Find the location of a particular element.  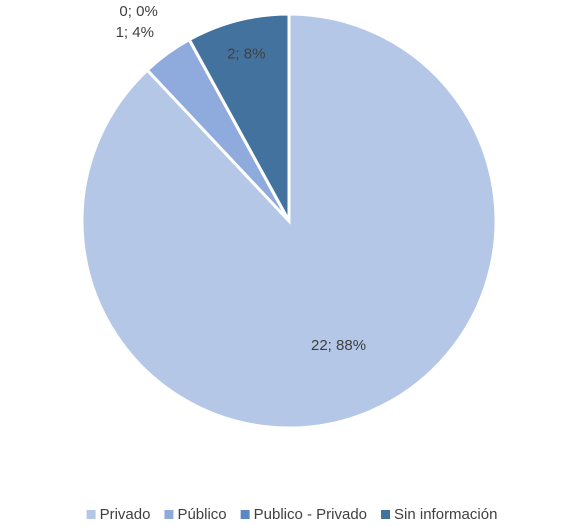

legend-label: Publico - Privado is located at coordinates (310, 514).